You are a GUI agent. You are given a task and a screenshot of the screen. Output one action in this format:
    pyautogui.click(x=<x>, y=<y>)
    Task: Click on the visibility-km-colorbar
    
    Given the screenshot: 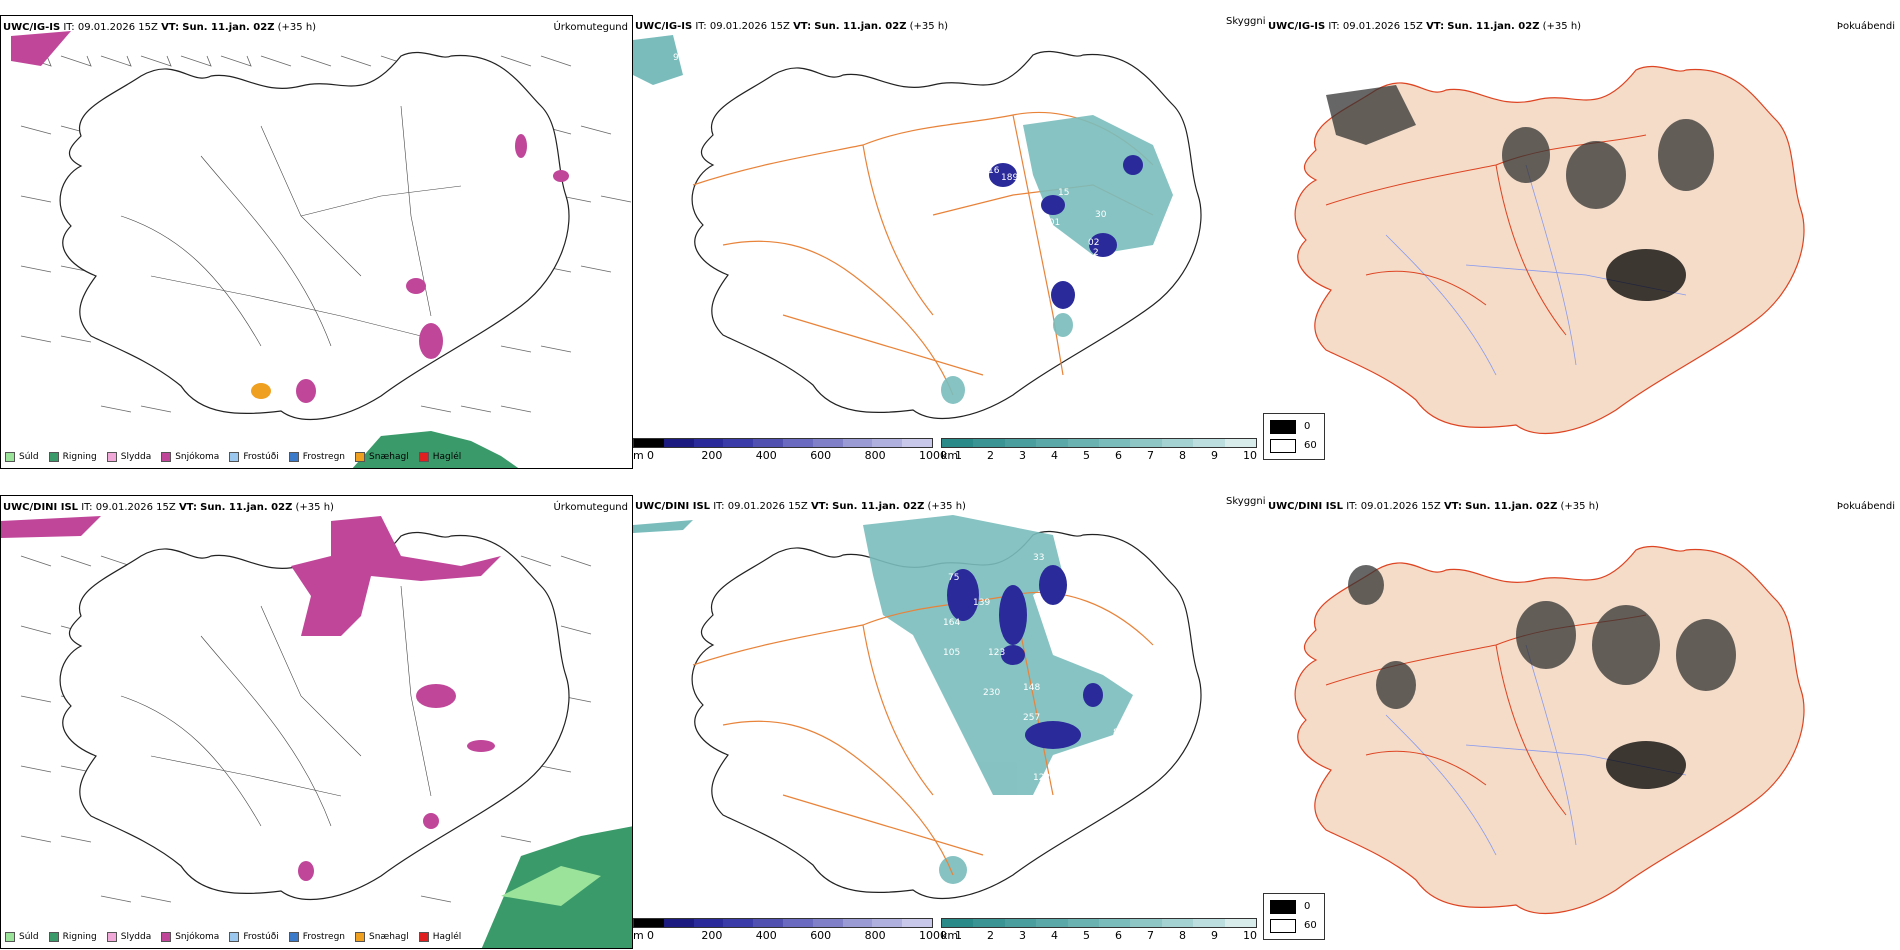 What is the action you would take?
    pyautogui.click(x=1099, y=923)
    